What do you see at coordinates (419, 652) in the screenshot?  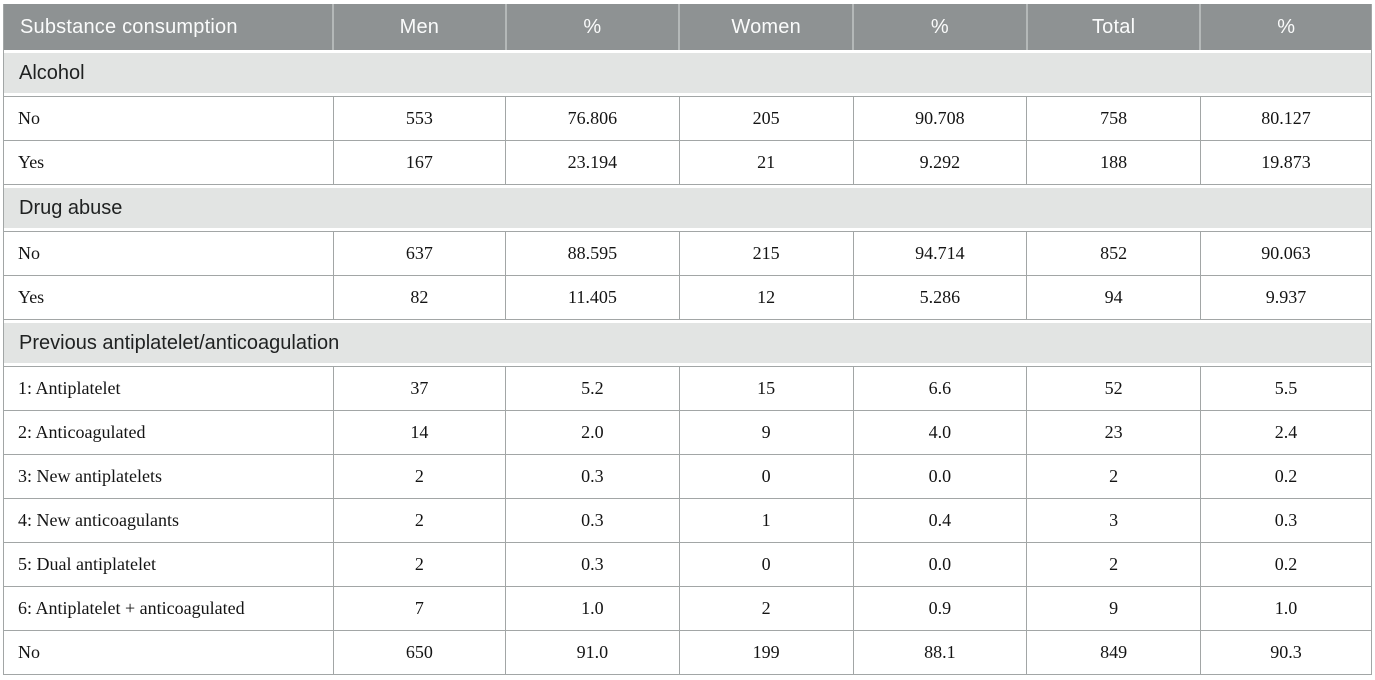 I see `value-cell: 650` at bounding box center [419, 652].